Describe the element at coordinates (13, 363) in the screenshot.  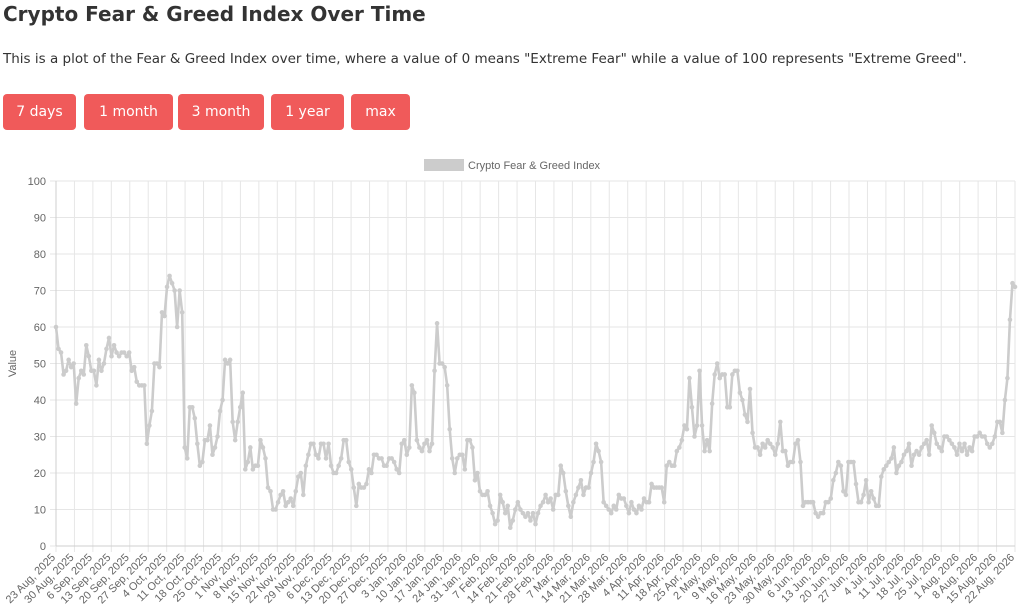
I see `y-axis-title: Value` at that location.